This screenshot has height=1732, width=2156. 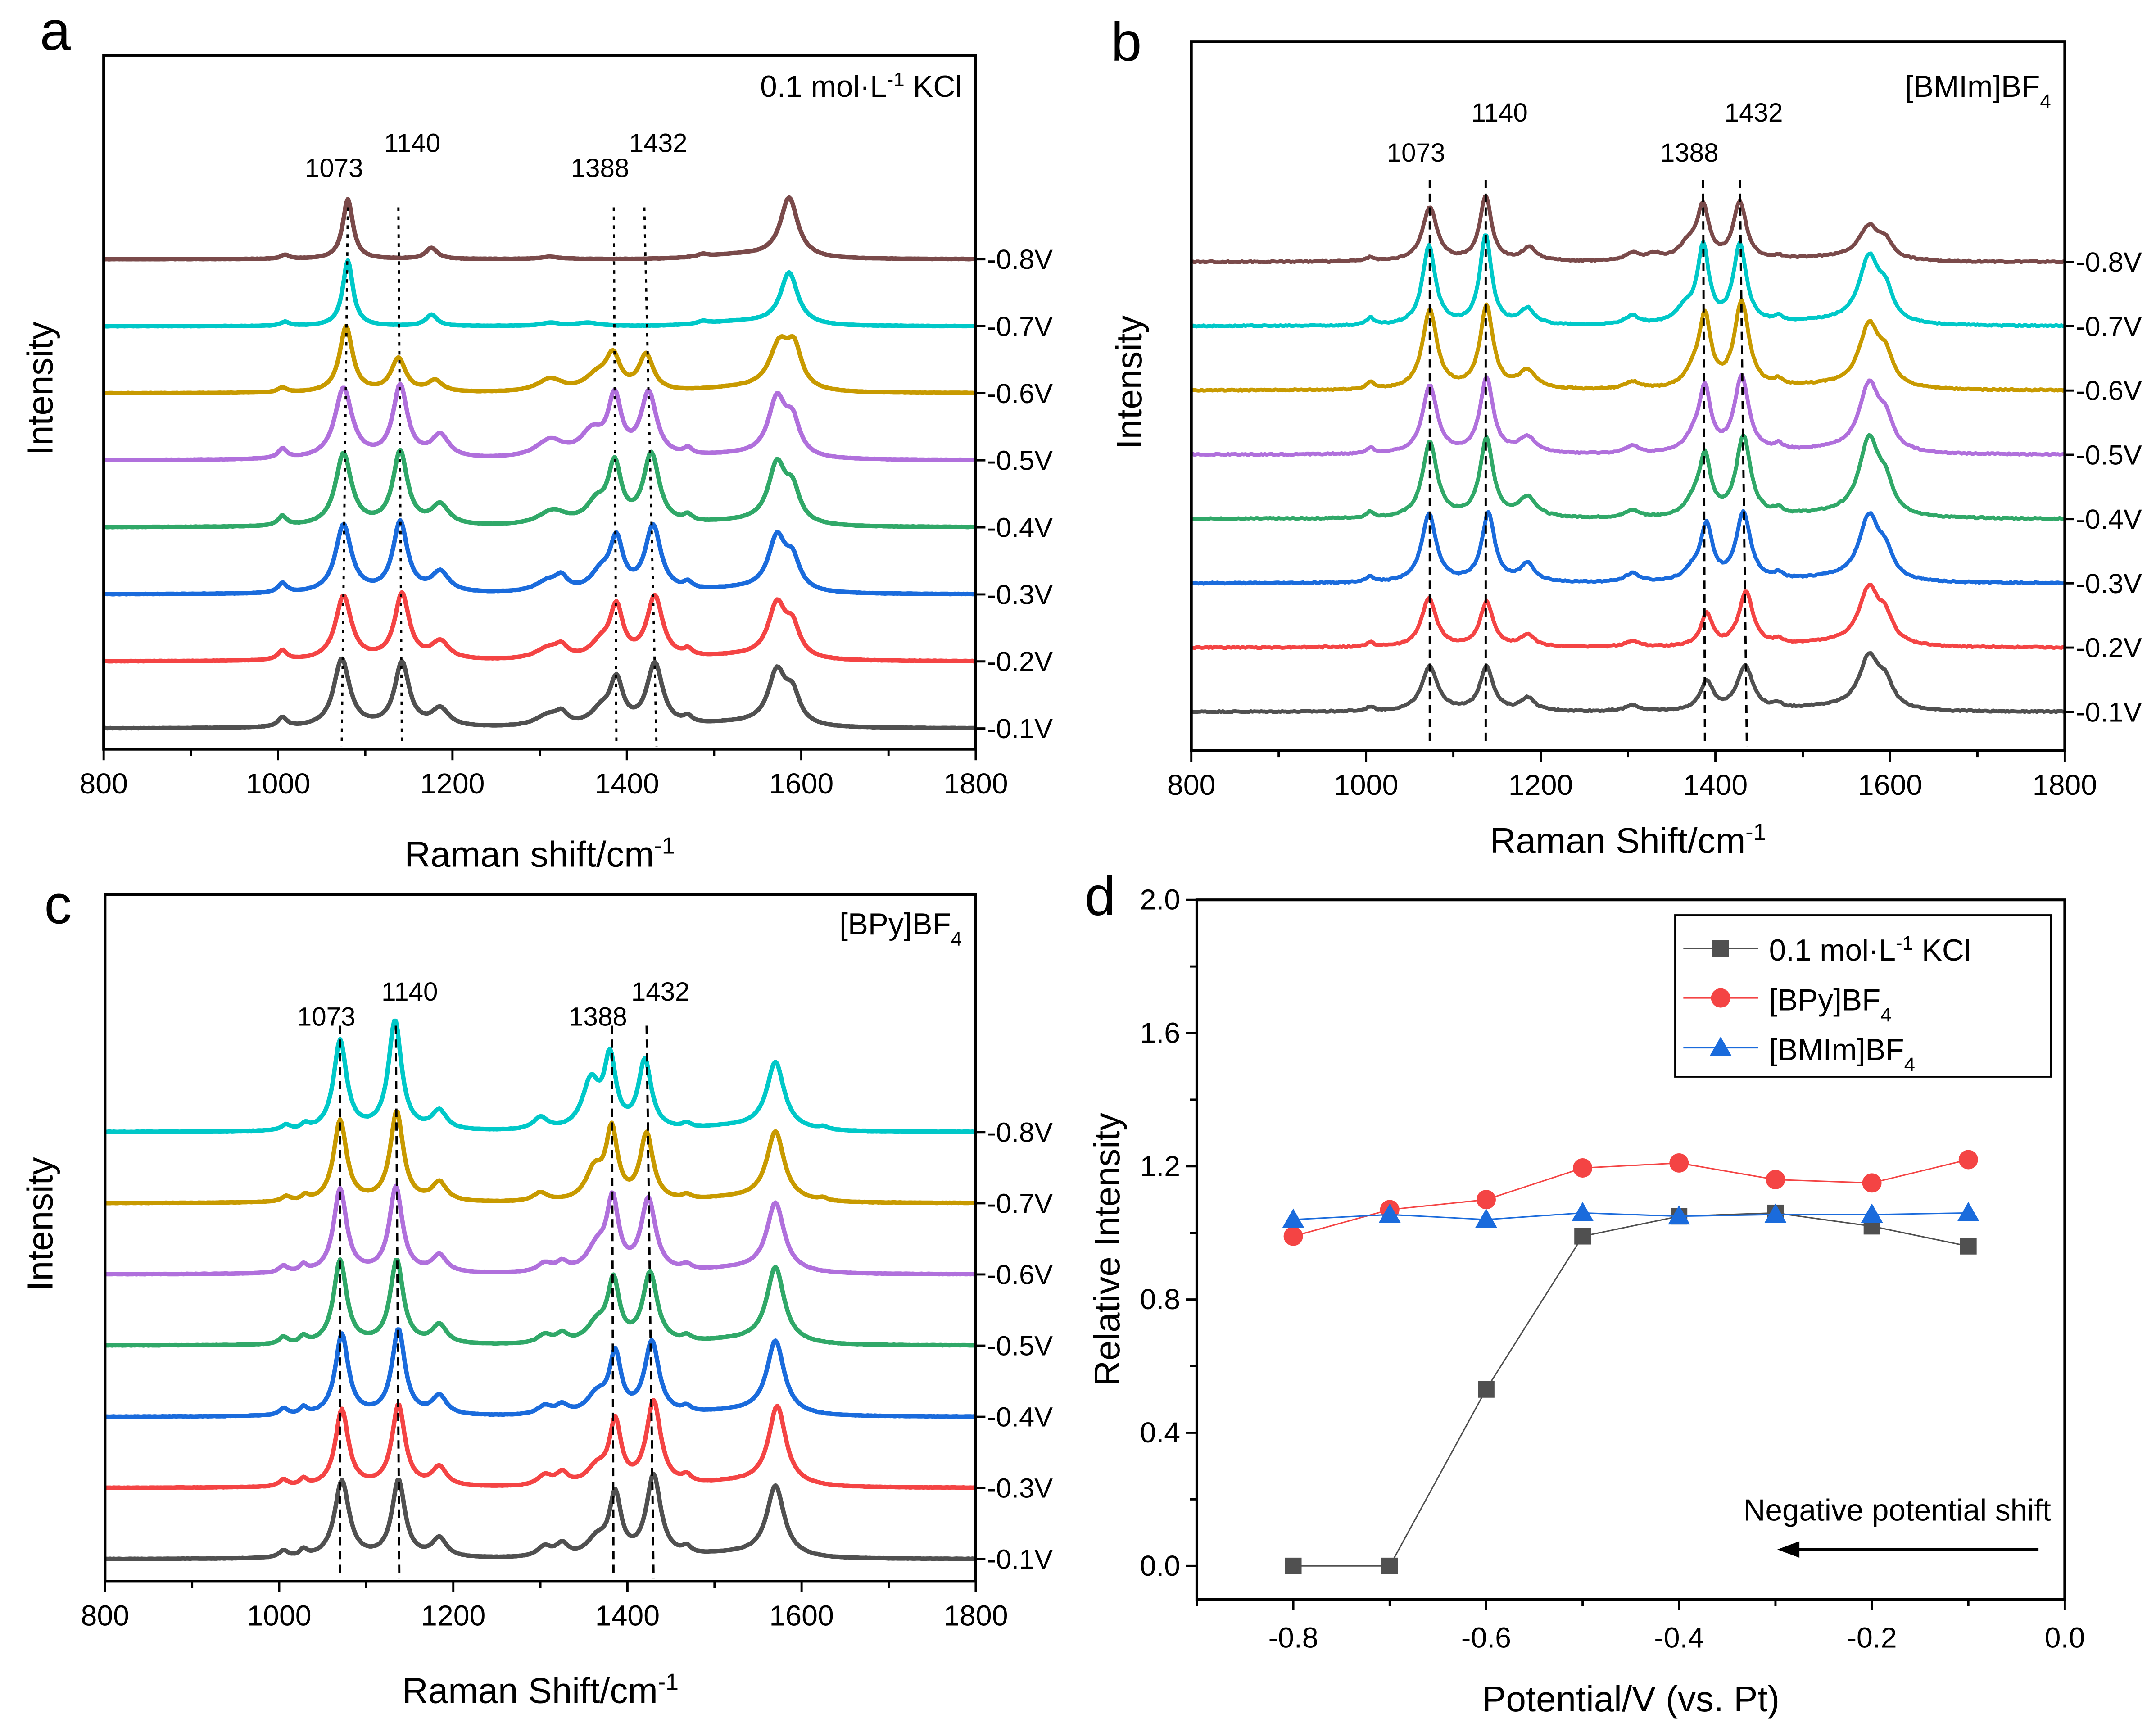 I want to click on legend-entry: [BMIm]BF4, so click(x=1799, y=1054).